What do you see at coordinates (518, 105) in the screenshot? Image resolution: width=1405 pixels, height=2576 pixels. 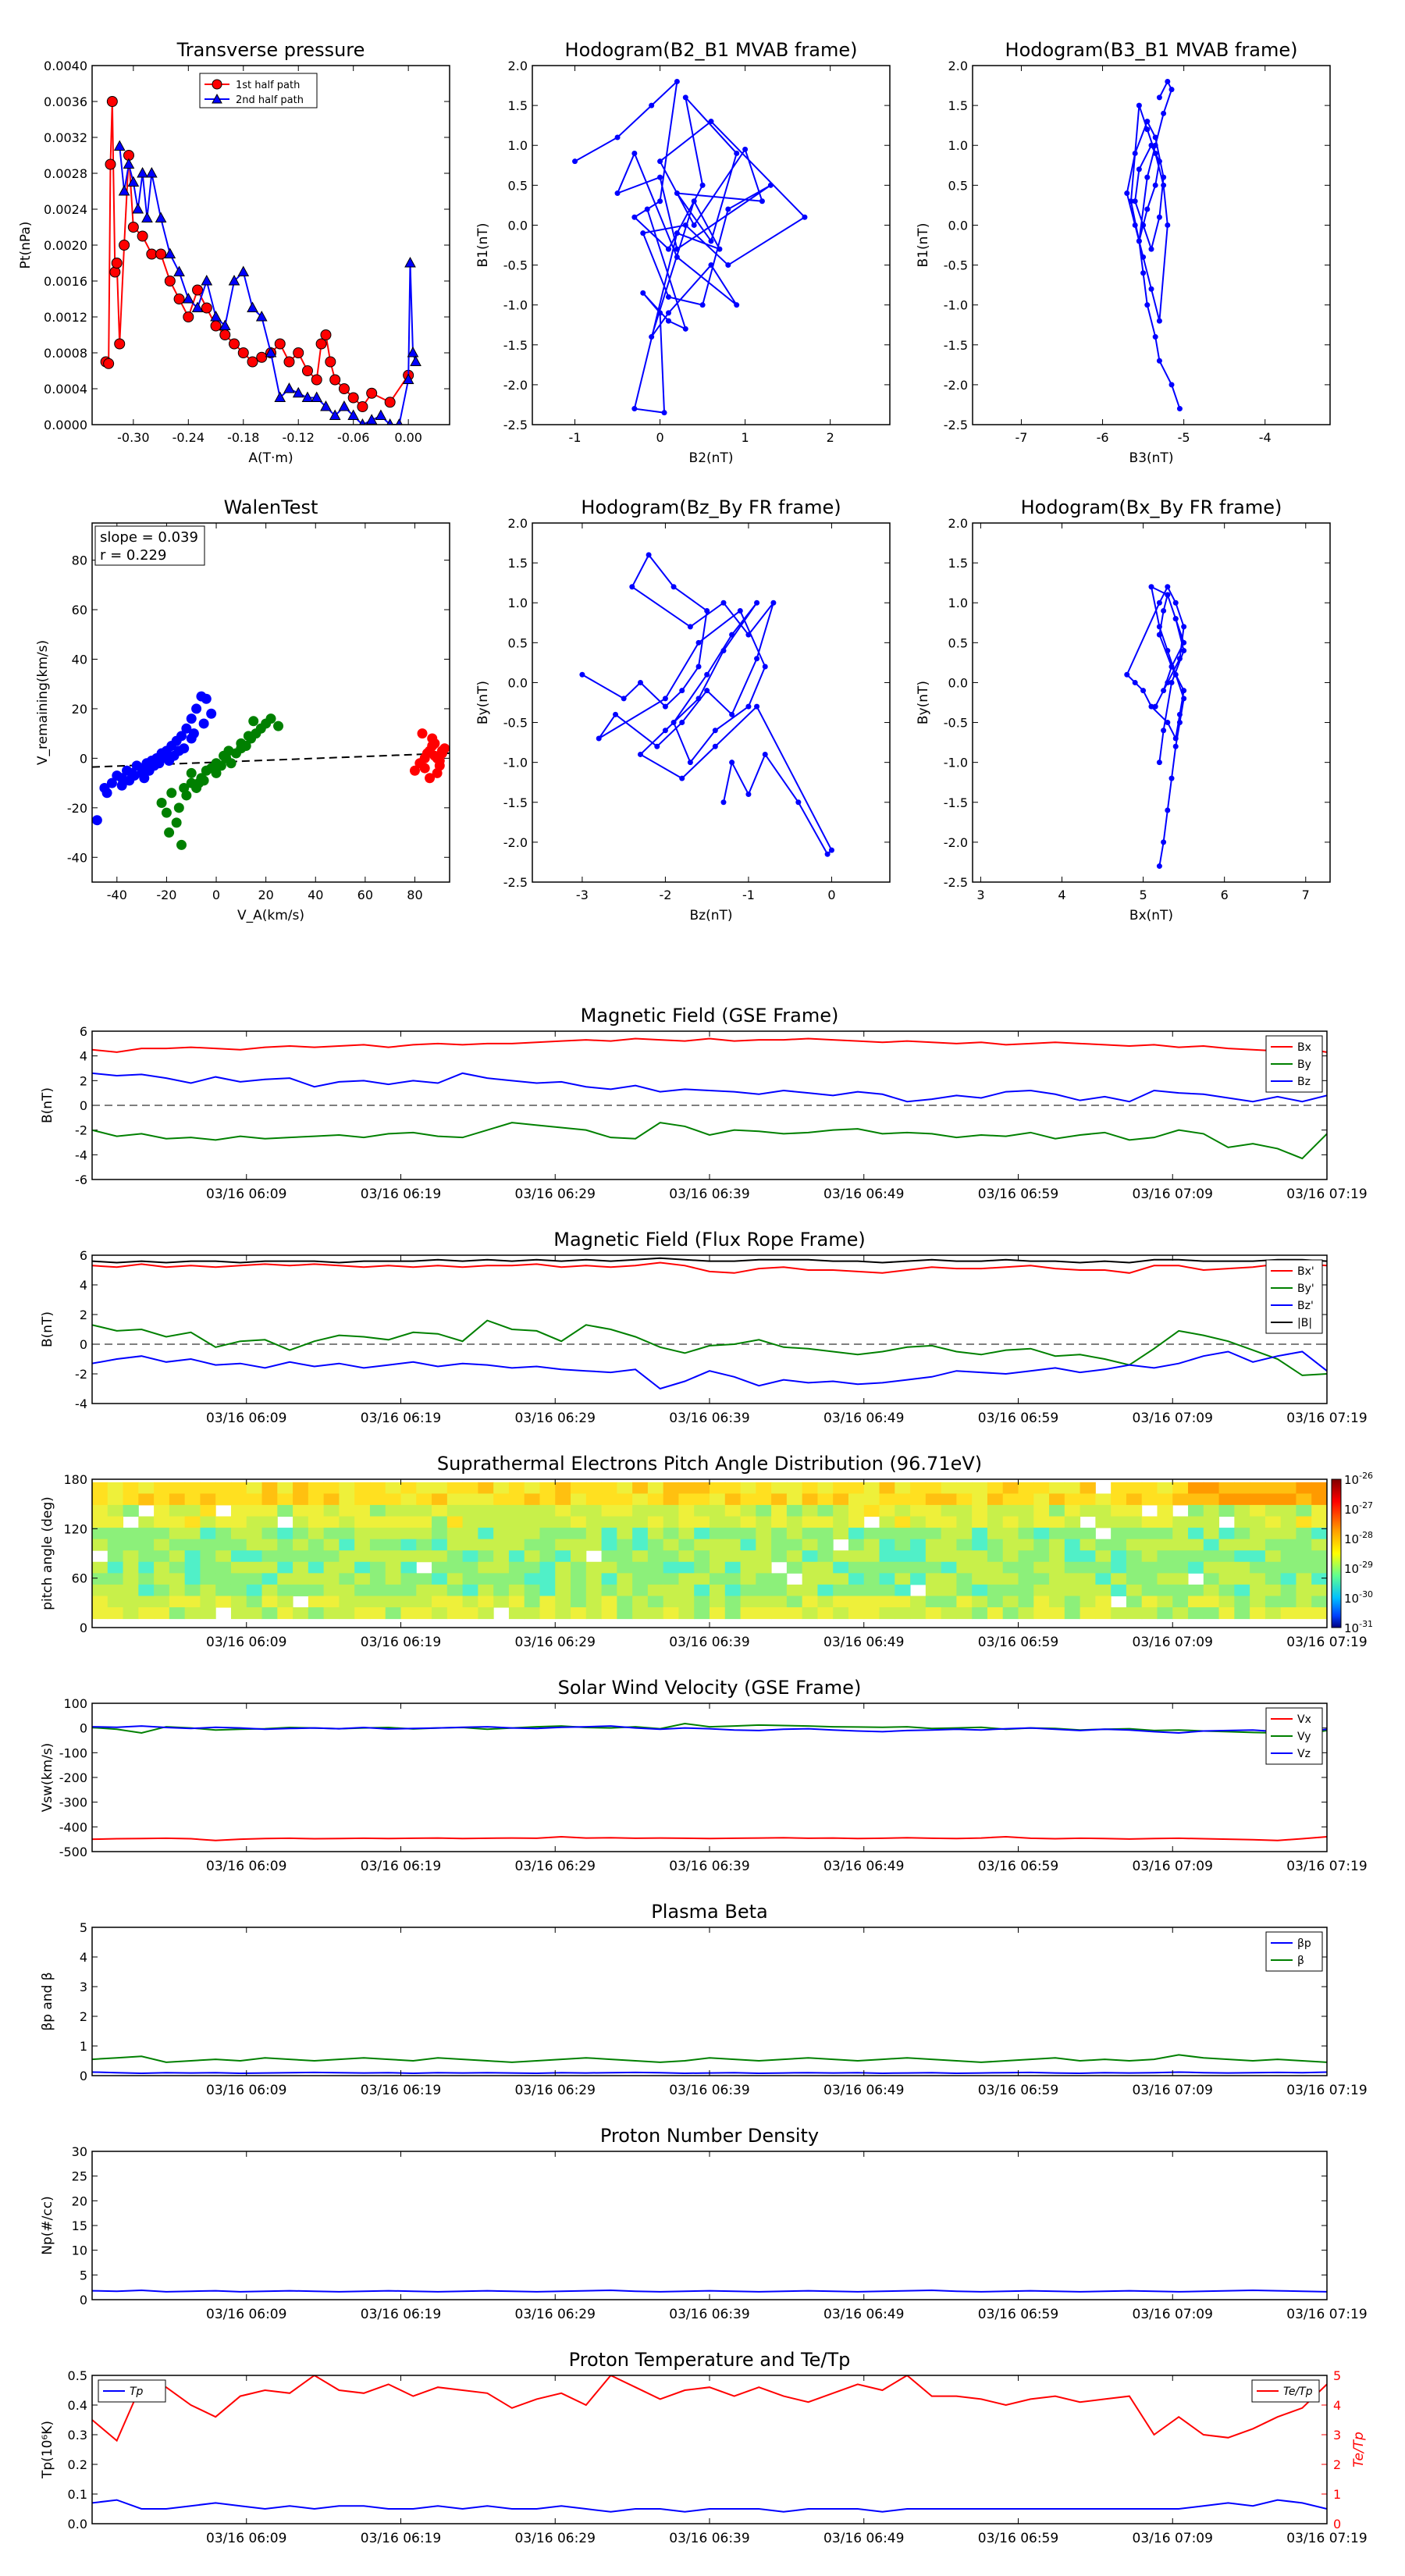 I see `y-tick-label: 1.5` at bounding box center [518, 105].